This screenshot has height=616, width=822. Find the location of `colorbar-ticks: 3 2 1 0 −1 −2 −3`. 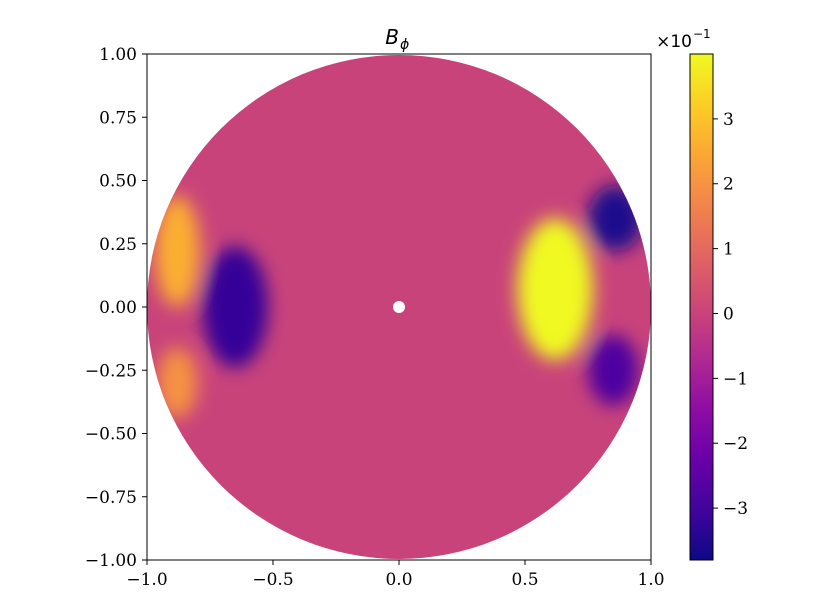

colorbar-ticks: 3 2 1 0 −1 −2 −3 is located at coordinates (730, 314).